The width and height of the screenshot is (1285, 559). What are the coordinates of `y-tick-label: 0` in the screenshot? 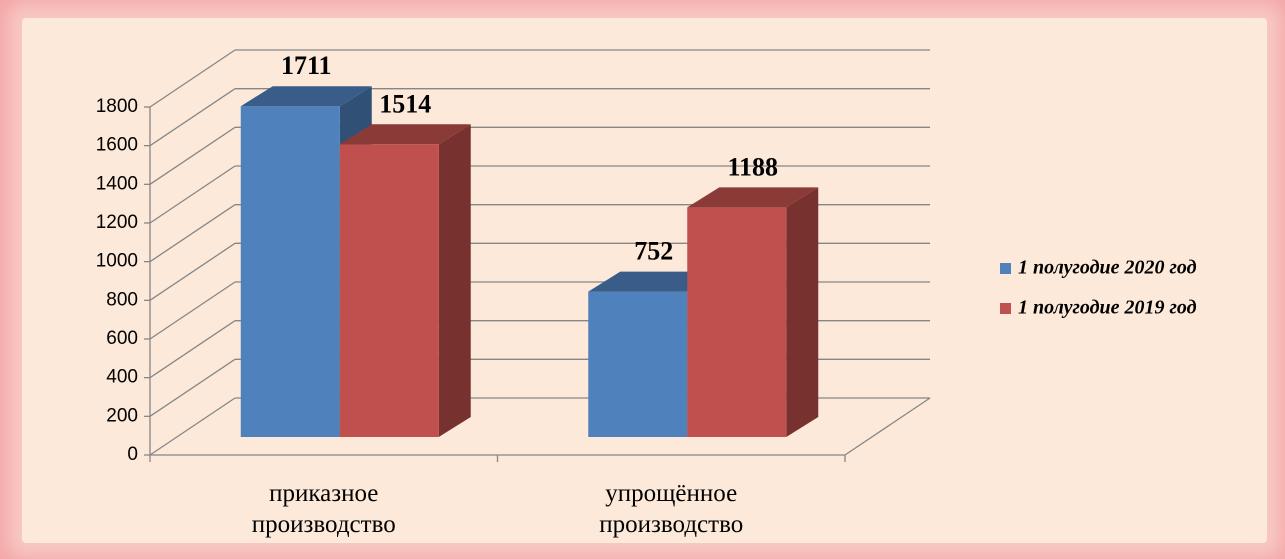 It's located at (132, 454).